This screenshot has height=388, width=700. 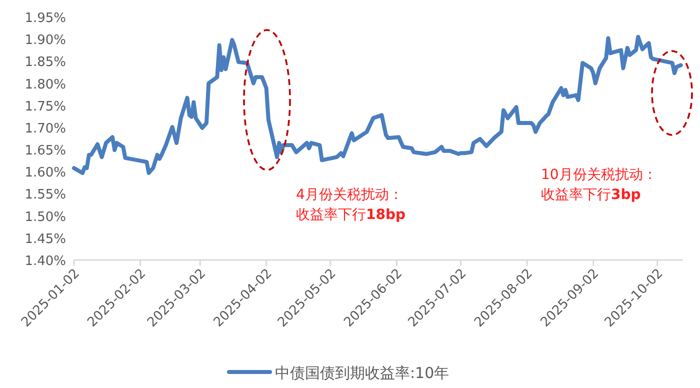 I want to click on legend-label: 中债国债到期收益率:10年, so click(x=362, y=373).